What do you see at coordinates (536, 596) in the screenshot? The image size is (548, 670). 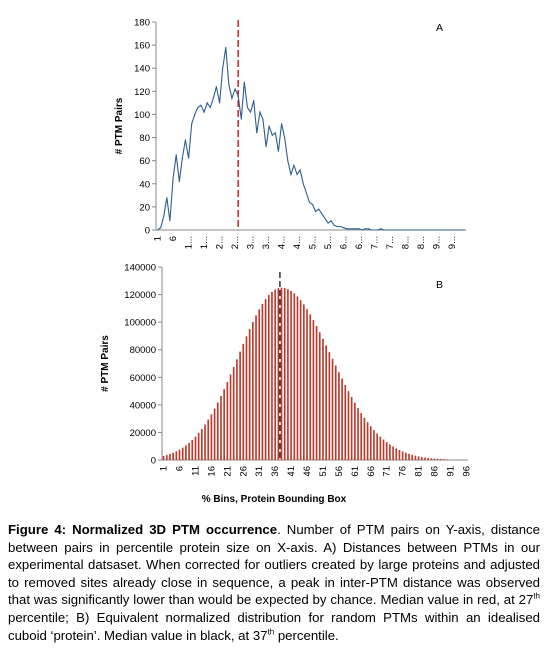 I see `caption-sup-1: th` at bounding box center [536, 596].